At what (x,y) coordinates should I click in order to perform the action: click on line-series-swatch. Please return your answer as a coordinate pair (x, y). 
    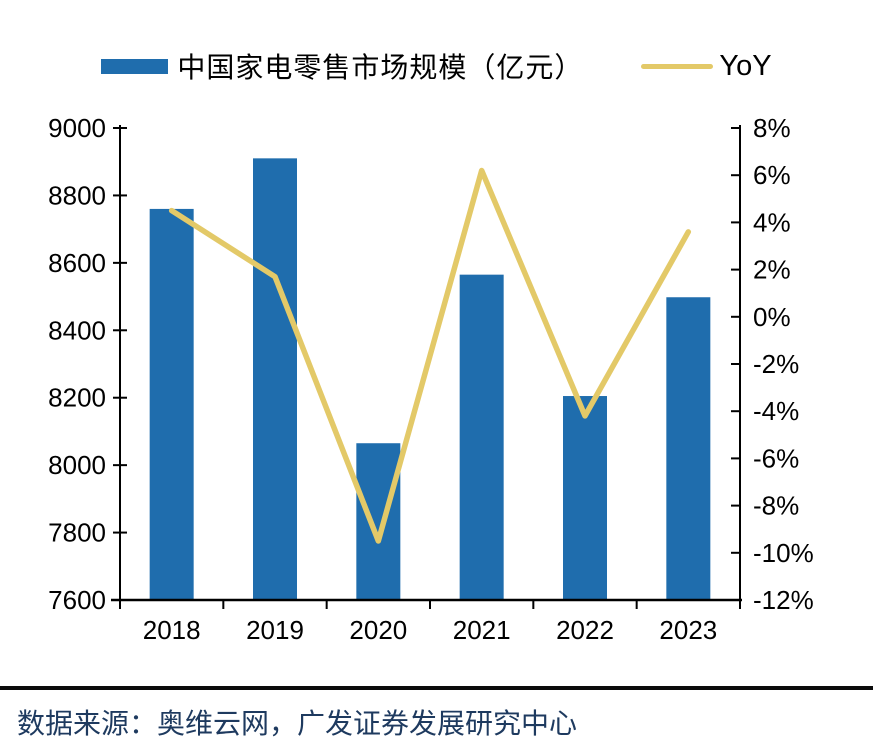
    Looking at the image, I should click on (677, 66).